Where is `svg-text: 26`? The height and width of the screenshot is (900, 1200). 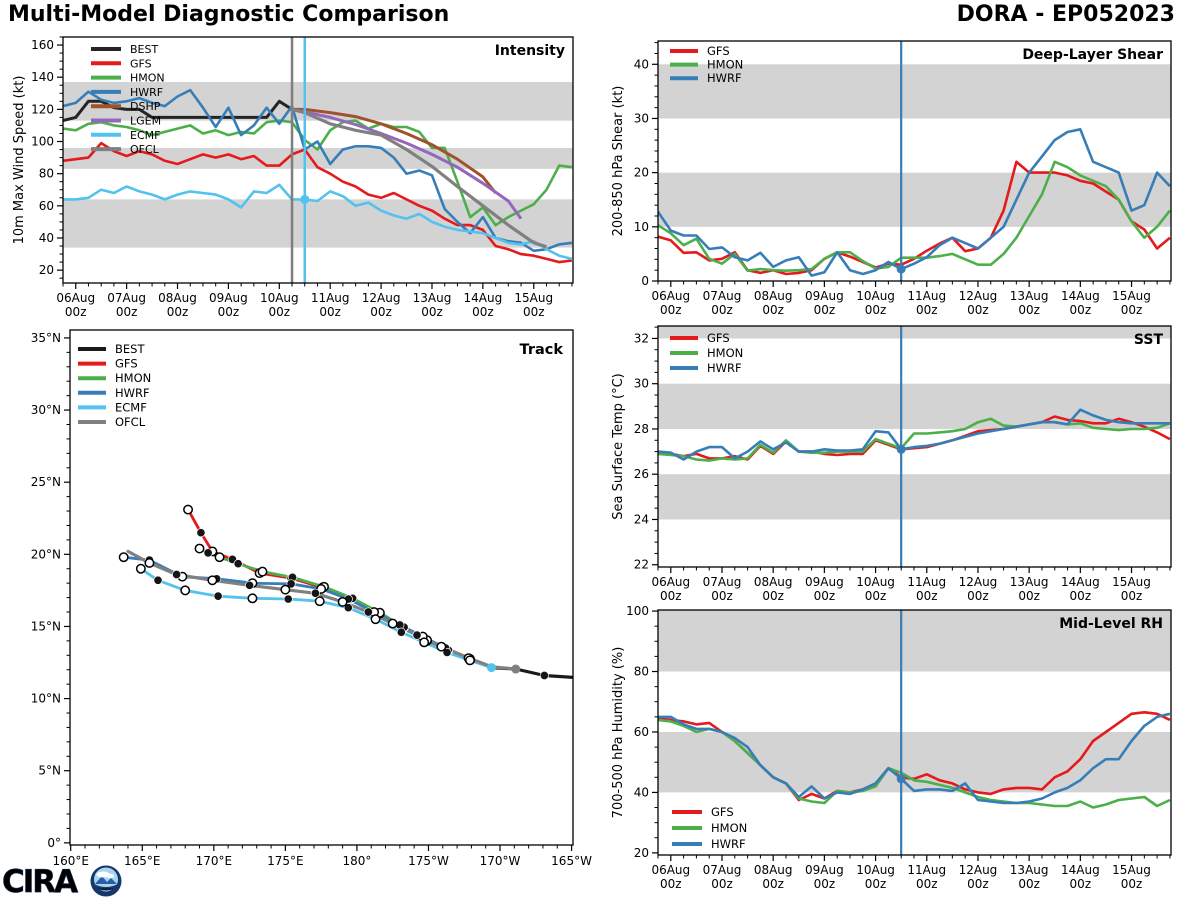 svg-text: 26 is located at coordinates (641, 474).